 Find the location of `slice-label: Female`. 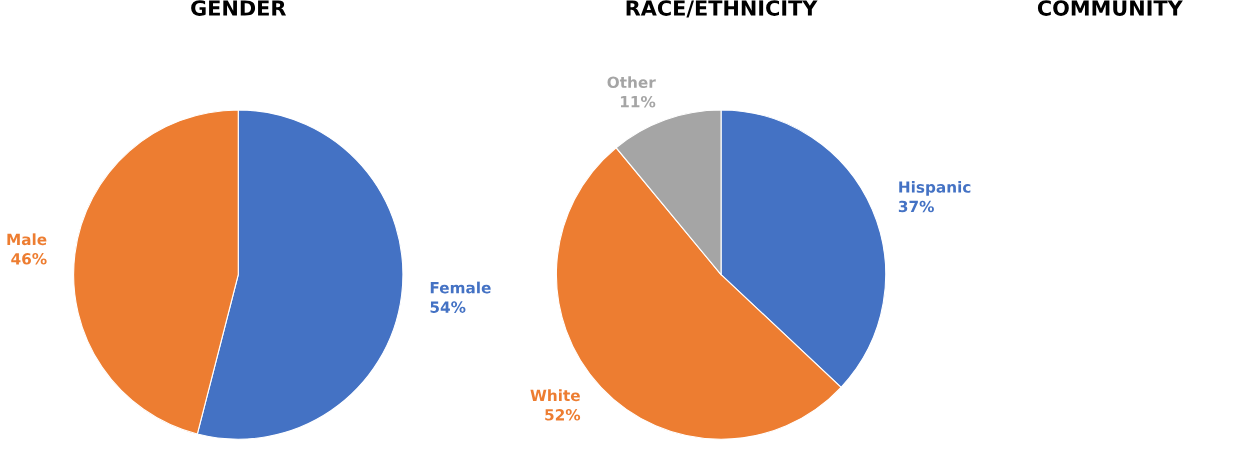

slice-label: Female is located at coordinates (460, 287).